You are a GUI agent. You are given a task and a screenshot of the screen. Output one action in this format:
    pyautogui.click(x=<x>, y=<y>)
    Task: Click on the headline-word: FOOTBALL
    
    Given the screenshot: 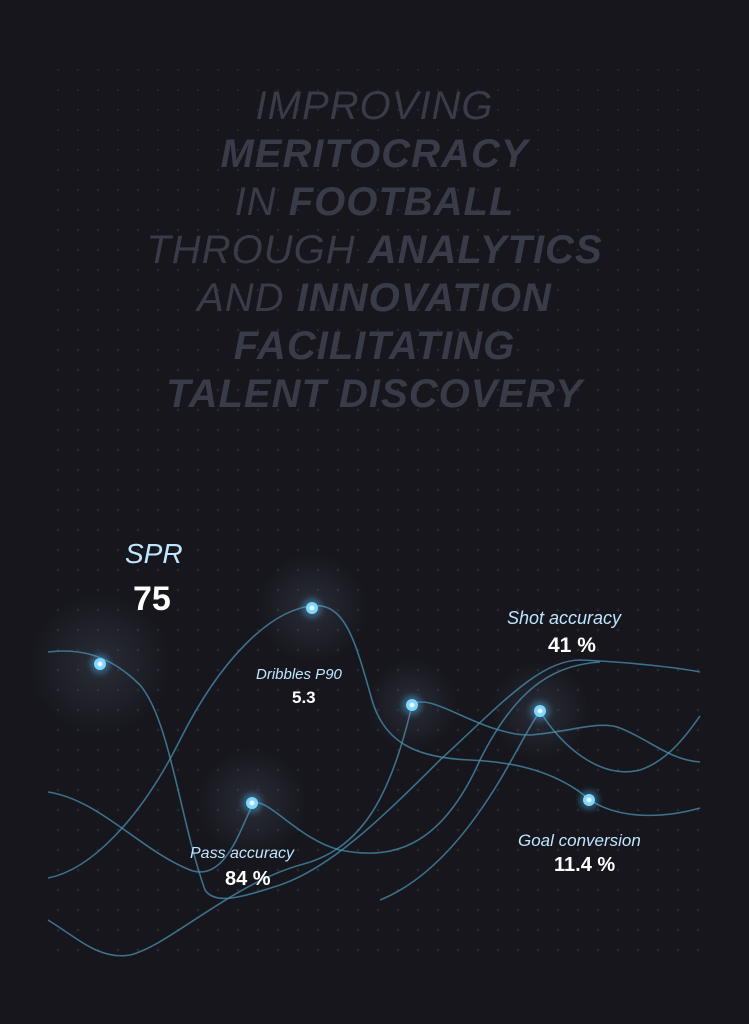 What is the action you would take?
    pyautogui.click(x=401, y=202)
    